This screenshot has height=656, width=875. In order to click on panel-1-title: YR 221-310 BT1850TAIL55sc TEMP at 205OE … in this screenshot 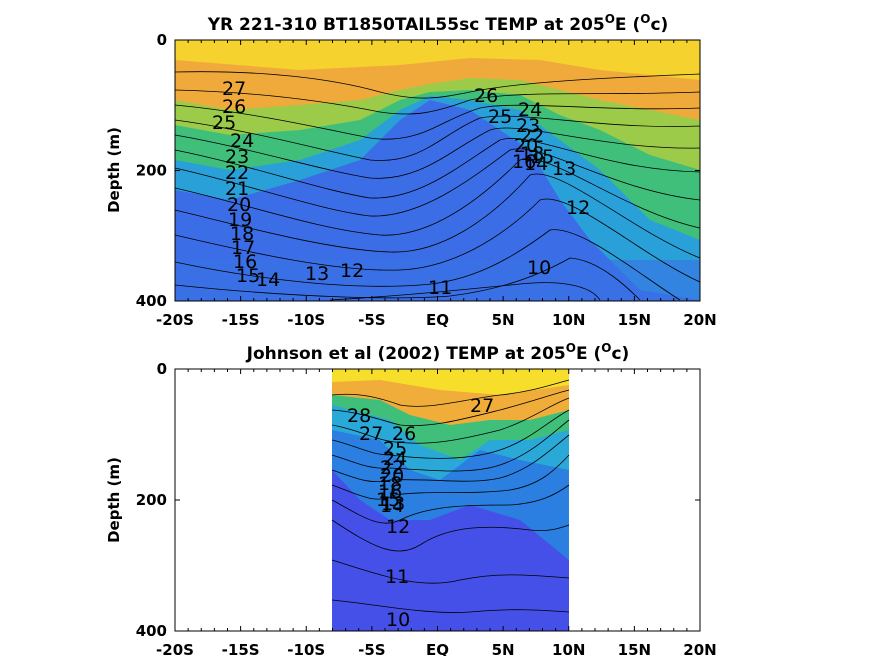, I will do `click(438, 23)`.